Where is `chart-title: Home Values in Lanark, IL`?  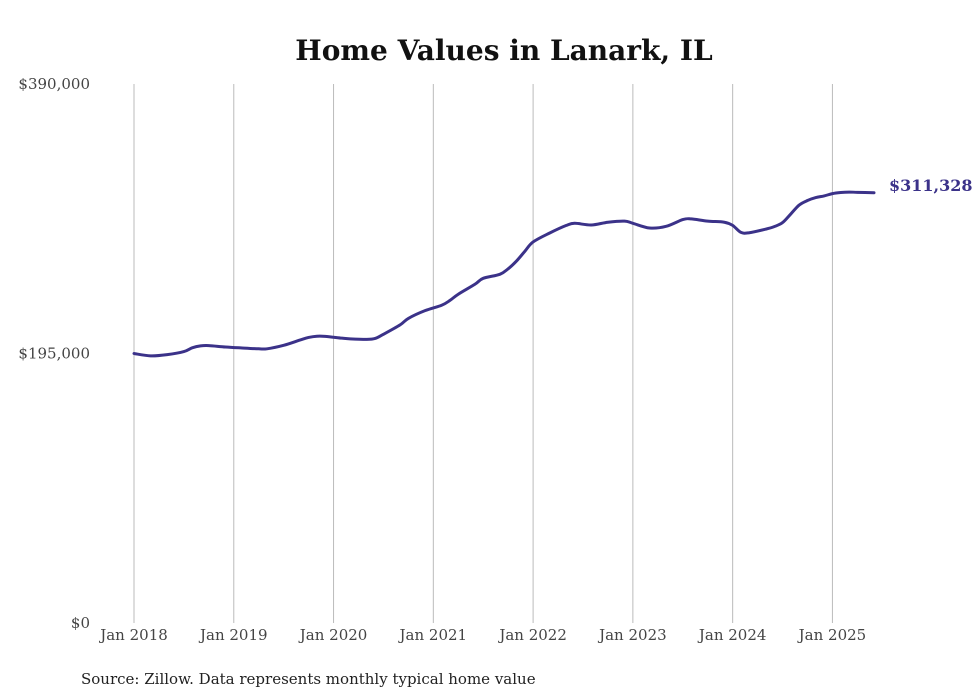 chart-title: Home Values in Lanark, IL is located at coordinates (504, 50).